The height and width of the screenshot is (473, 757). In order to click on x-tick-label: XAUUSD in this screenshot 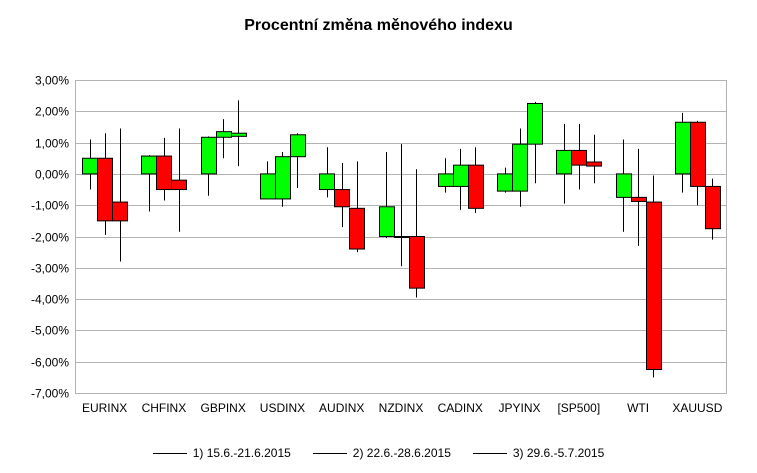, I will do `click(697, 408)`.